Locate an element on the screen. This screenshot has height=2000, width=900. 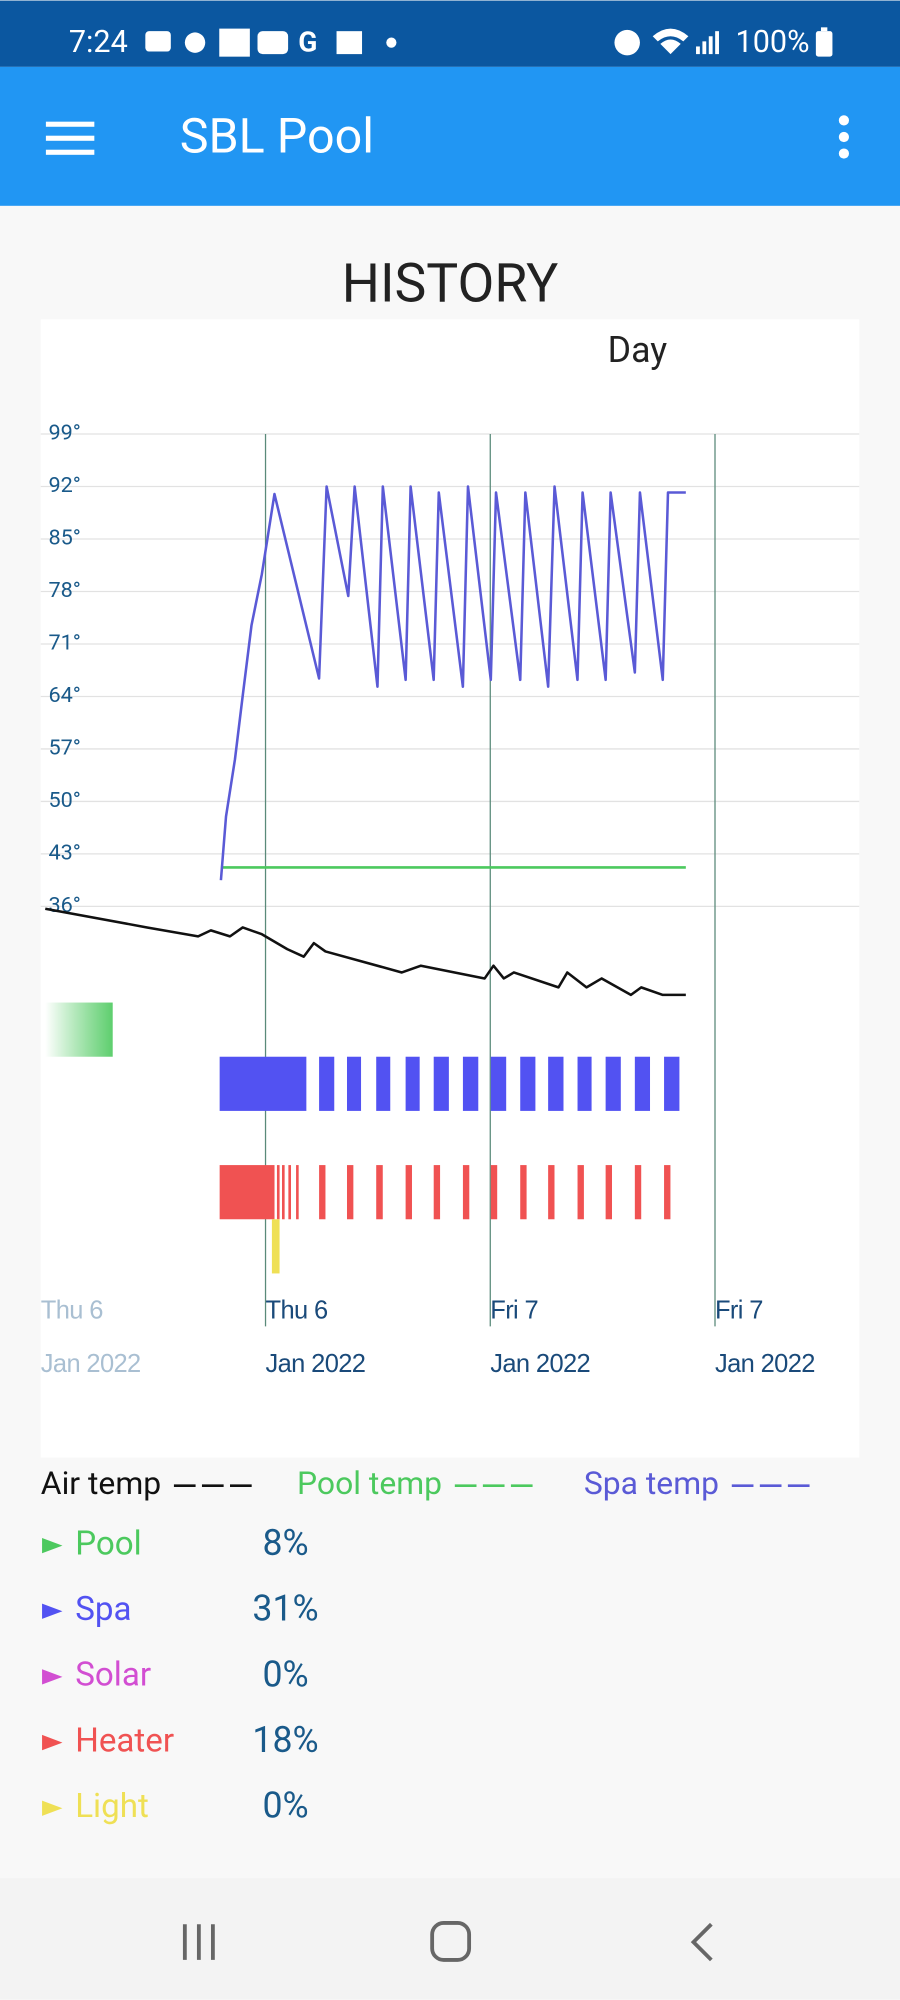
y-tick-label: 92° is located at coordinates (64, 485).